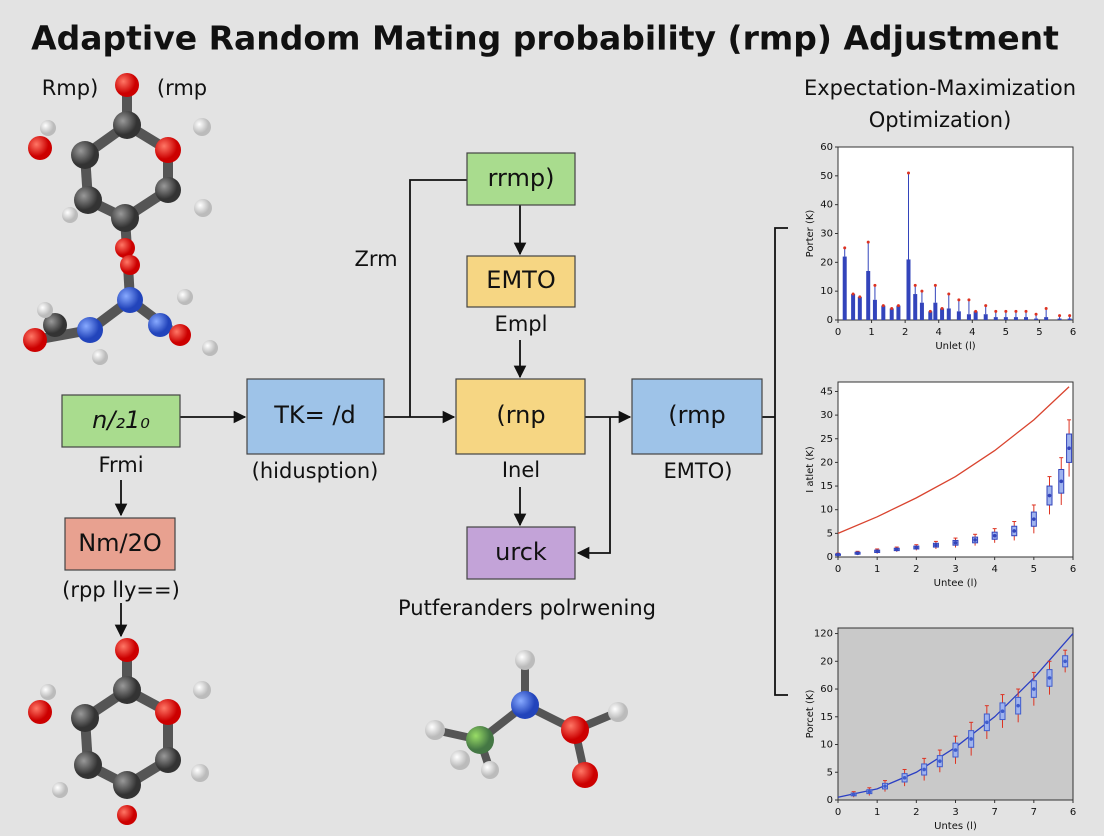 The height and width of the screenshot is (836, 1104). What do you see at coordinates (955, 569) in the screenshot?
I see `x-tick-label: 3` at bounding box center [955, 569].